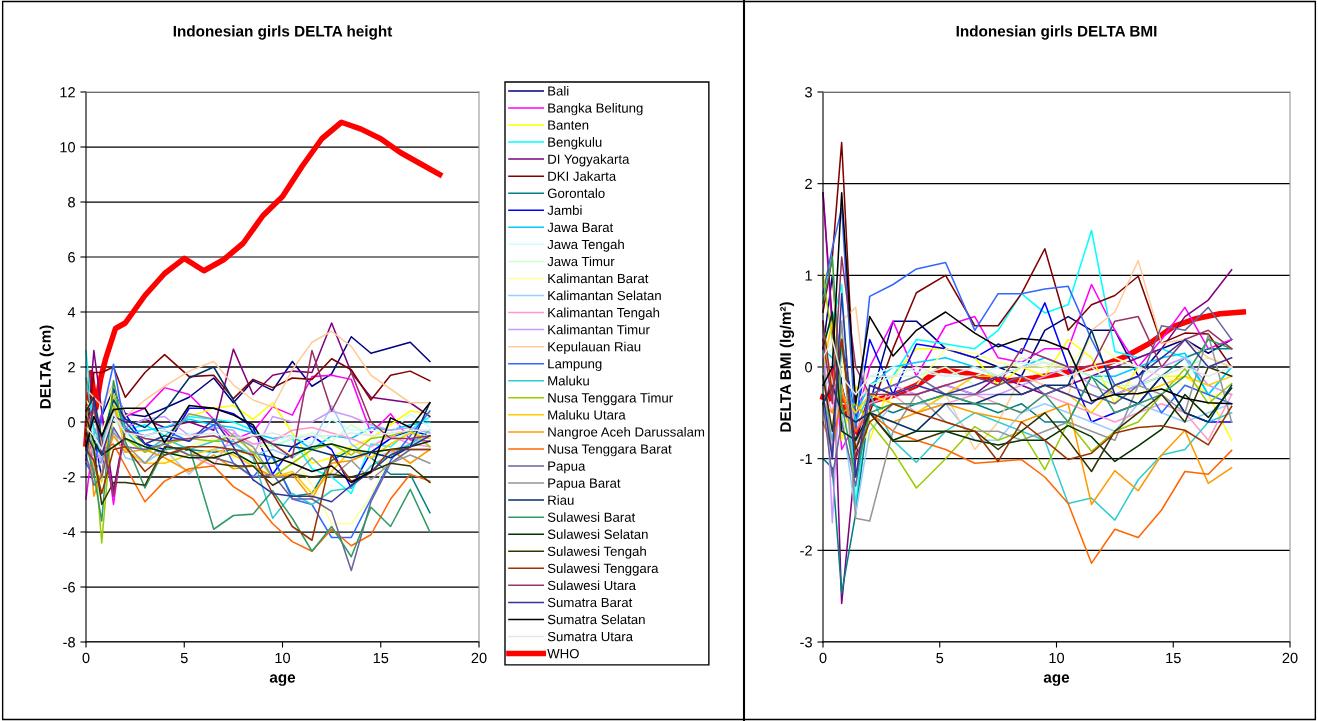  What do you see at coordinates (584, 484) in the screenshot?
I see `legend-label: Papua Barat` at bounding box center [584, 484].